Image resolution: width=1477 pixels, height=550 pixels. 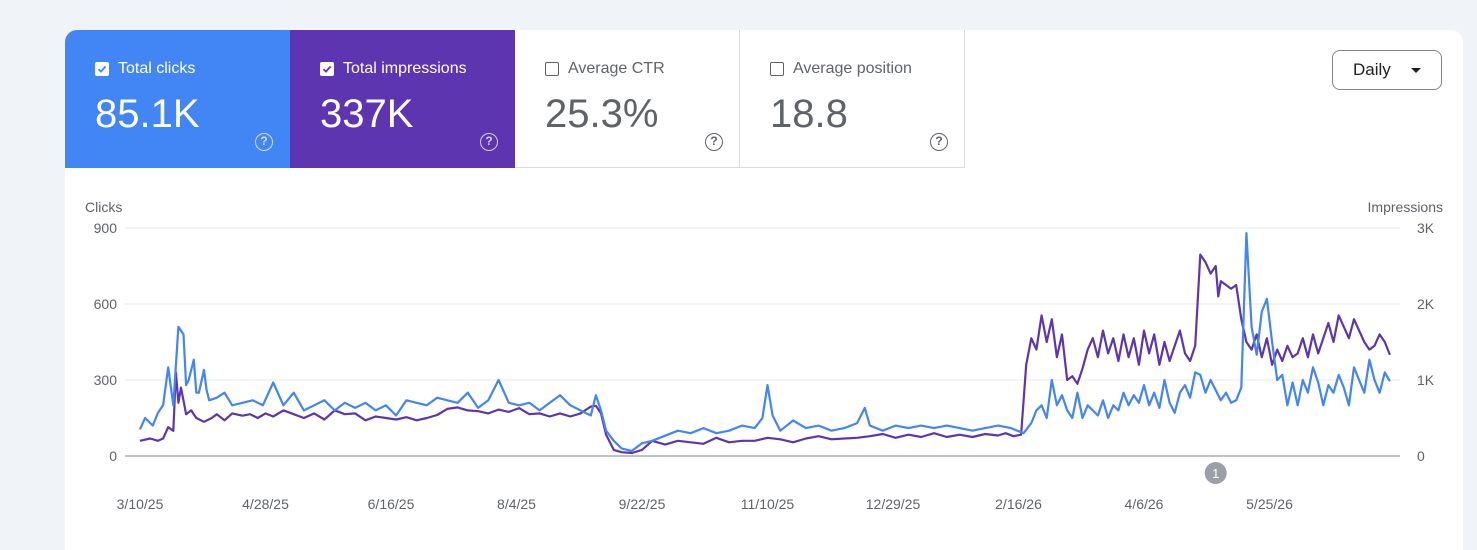 What do you see at coordinates (1372, 69) in the screenshot?
I see `granularity-dropdown-label: Daily` at bounding box center [1372, 69].